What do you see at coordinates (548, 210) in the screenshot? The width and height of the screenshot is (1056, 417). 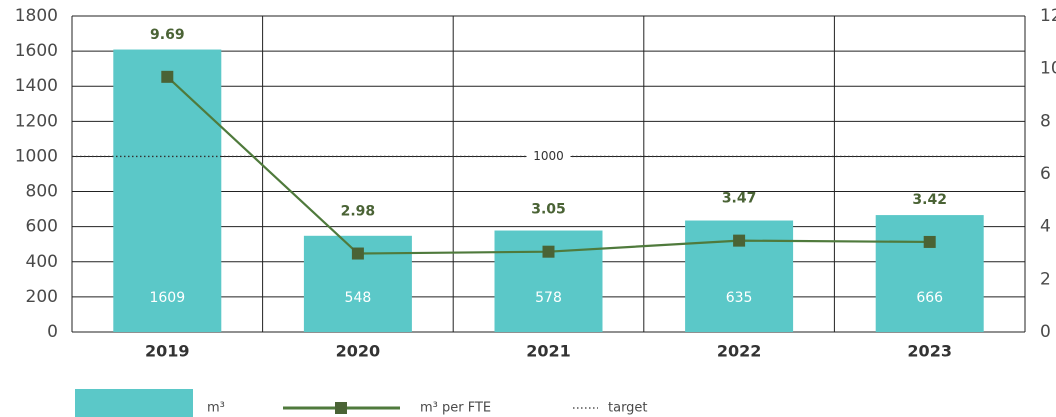 I see `line-value-label: 3.05` at bounding box center [548, 210].